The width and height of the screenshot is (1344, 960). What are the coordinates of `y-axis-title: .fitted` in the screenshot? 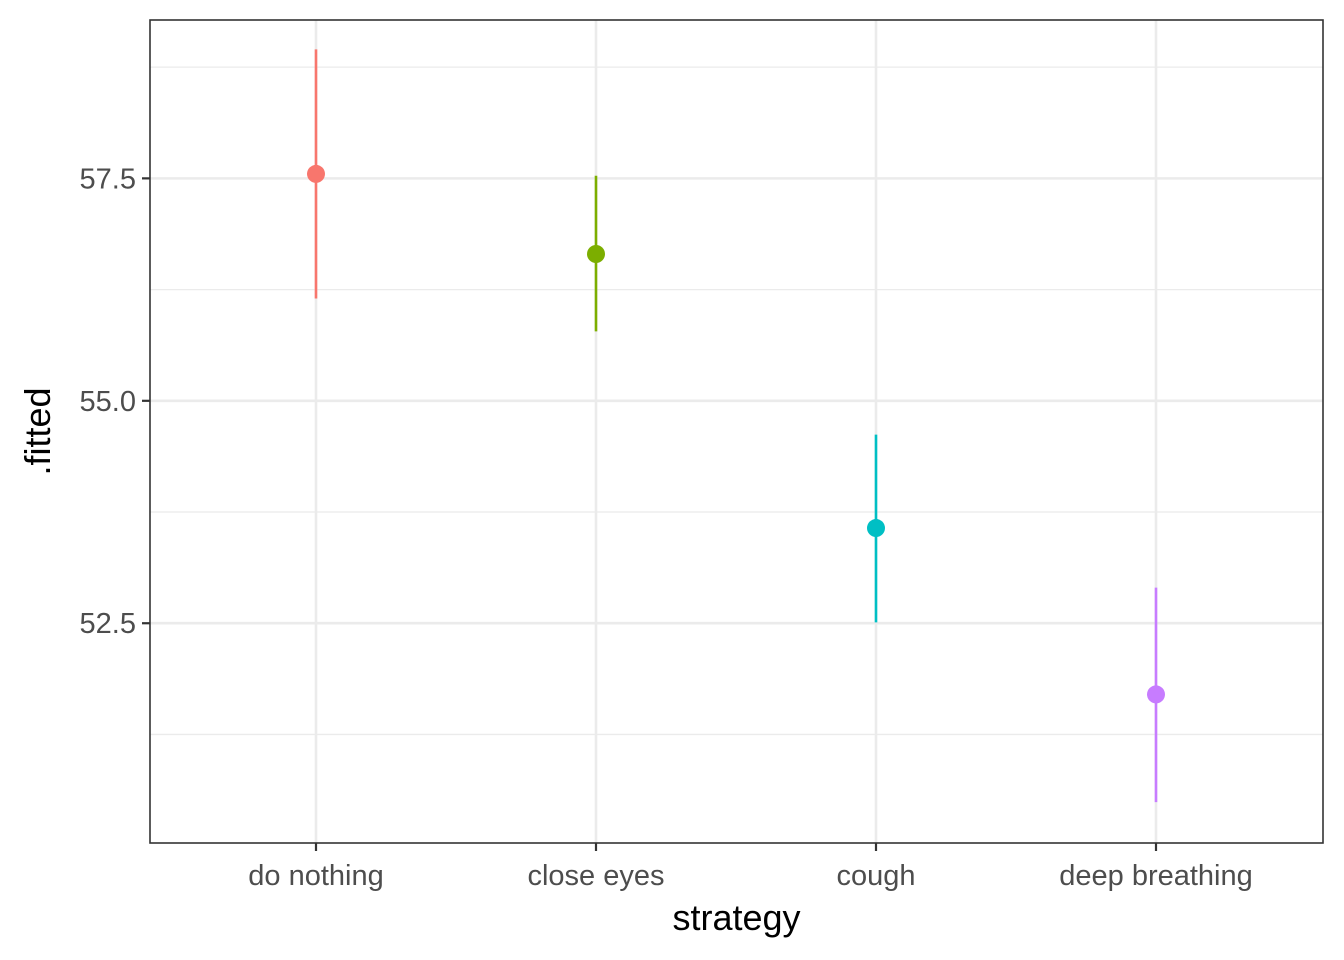 It's located at (37, 431).